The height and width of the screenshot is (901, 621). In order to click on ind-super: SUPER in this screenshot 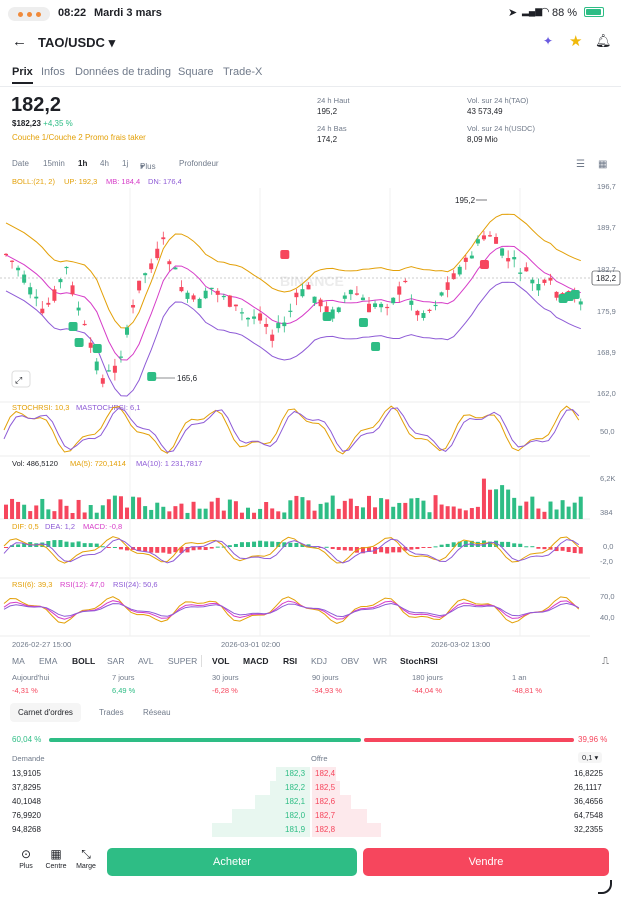, I will do `click(183, 661)`.